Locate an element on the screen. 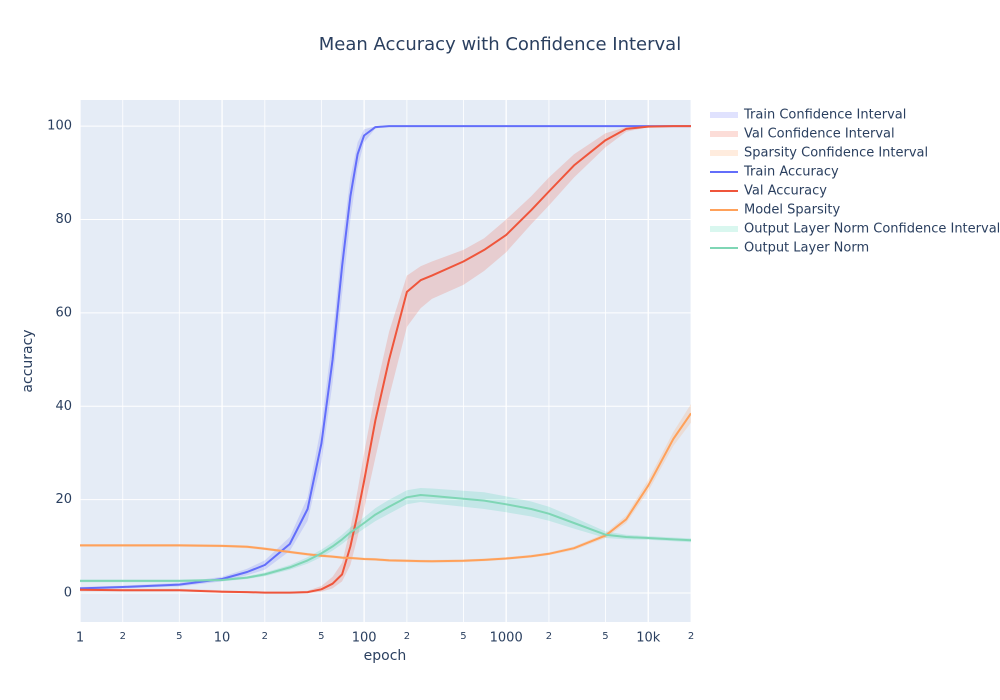 The height and width of the screenshot is (700, 1000). legend-label: Sparsity Confidence Interval is located at coordinates (836, 153).